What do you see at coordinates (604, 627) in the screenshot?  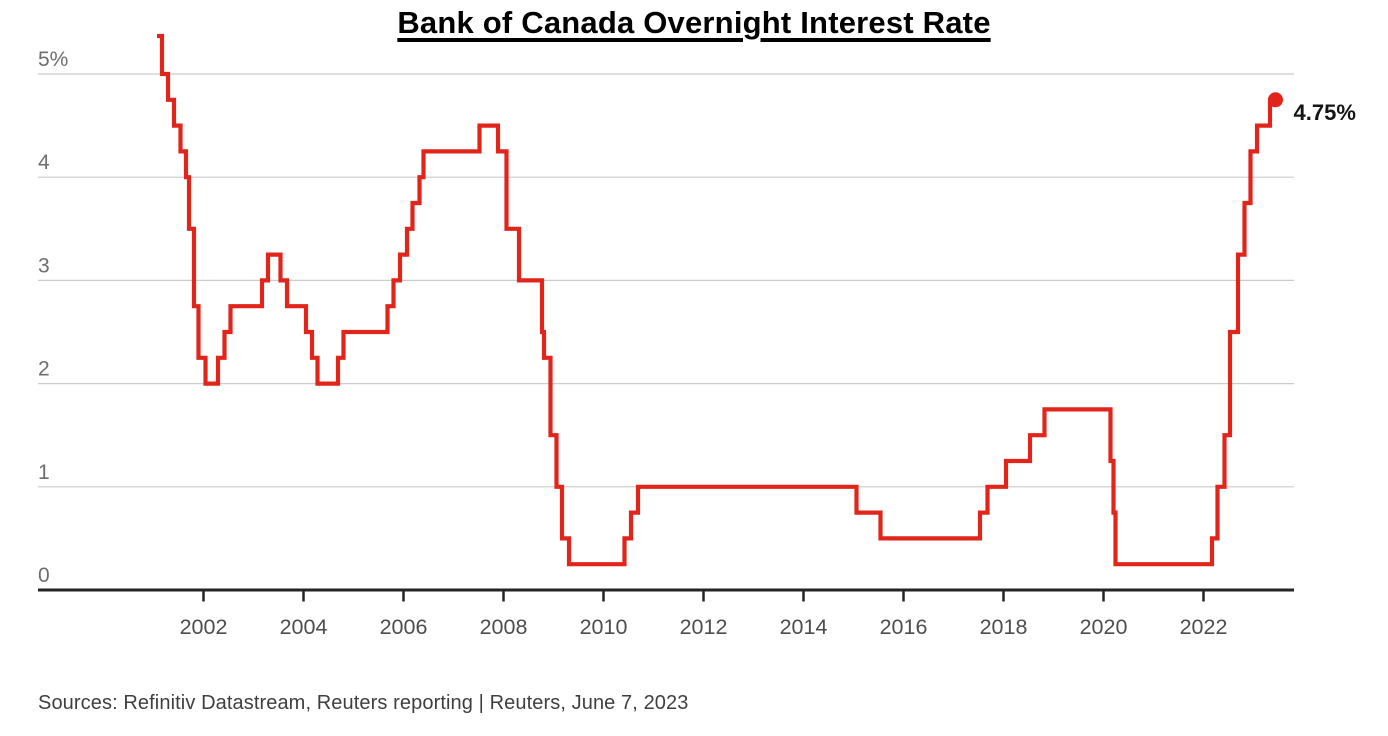 I see `x-tick-label: 2010` at bounding box center [604, 627].